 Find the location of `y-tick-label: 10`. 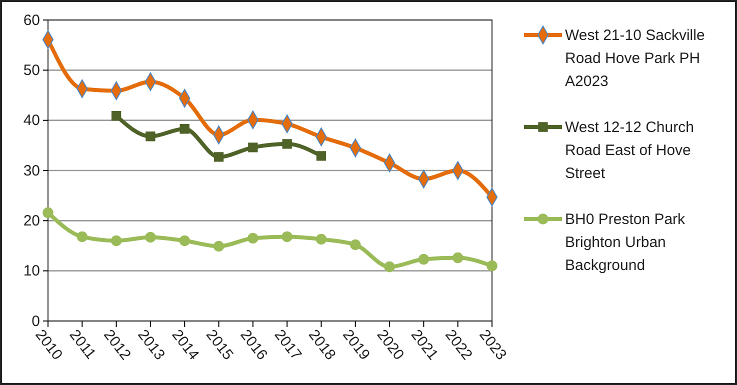

y-tick-label: 10 is located at coordinates (31, 271).